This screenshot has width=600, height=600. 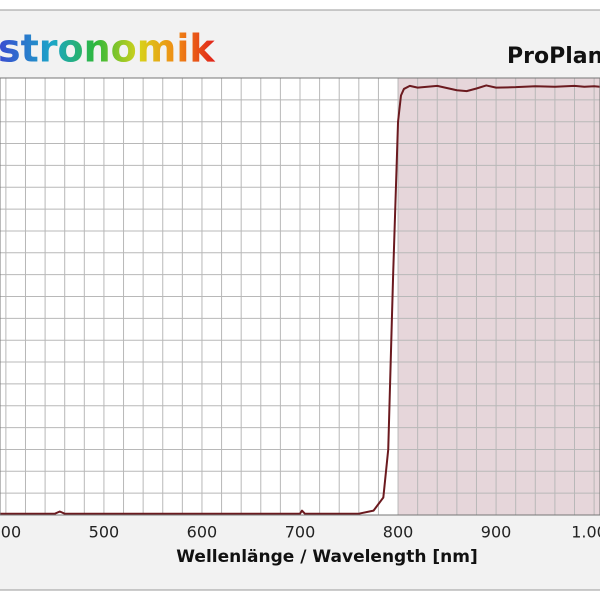 What do you see at coordinates (202, 532) in the screenshot?
I see `x-tick-label: 600` at bounding box center [202, 532].